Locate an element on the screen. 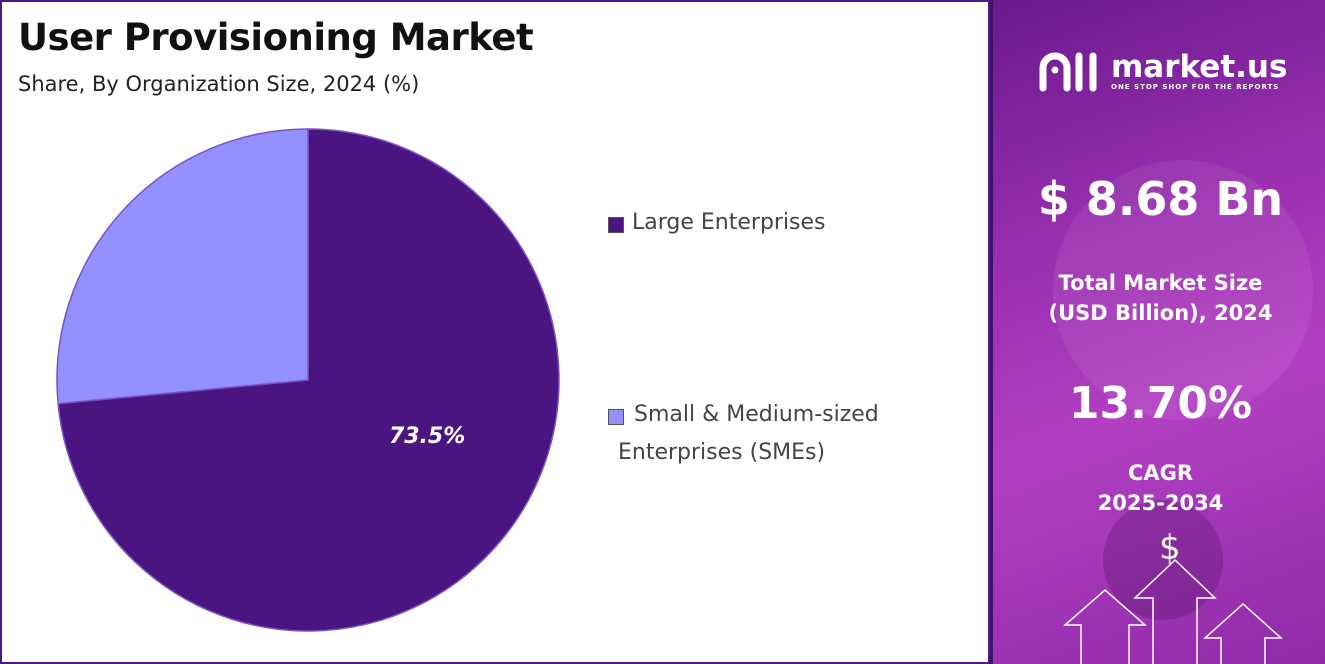 Image resolution: width=1325 pixels, height=664 pixels. market-us-logo-icon is located at coordinates (1068, 72).